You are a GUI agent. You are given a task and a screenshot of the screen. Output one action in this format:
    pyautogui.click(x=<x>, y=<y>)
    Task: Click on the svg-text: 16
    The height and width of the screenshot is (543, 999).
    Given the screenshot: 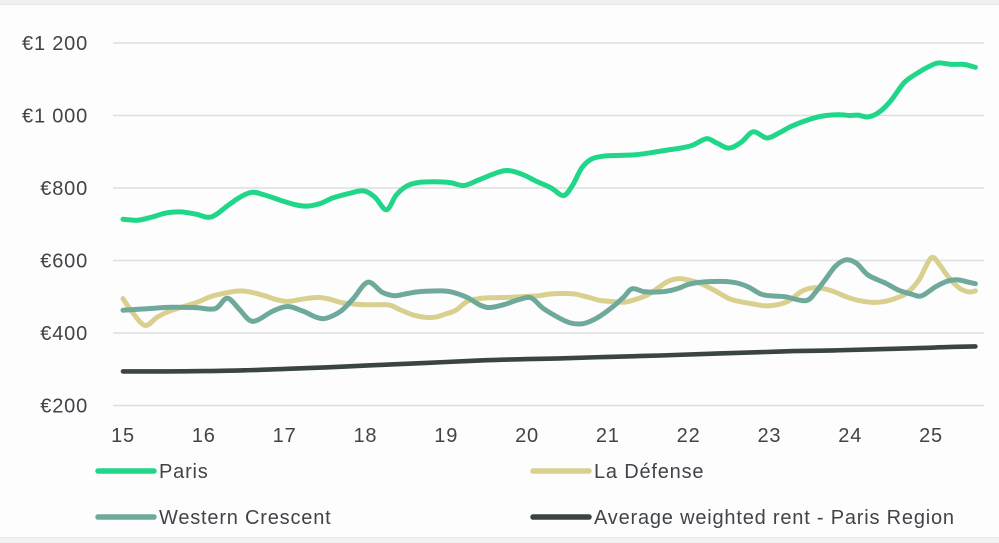 What is the action you would take?
    pyautogui.click(x=204, y=436)
    